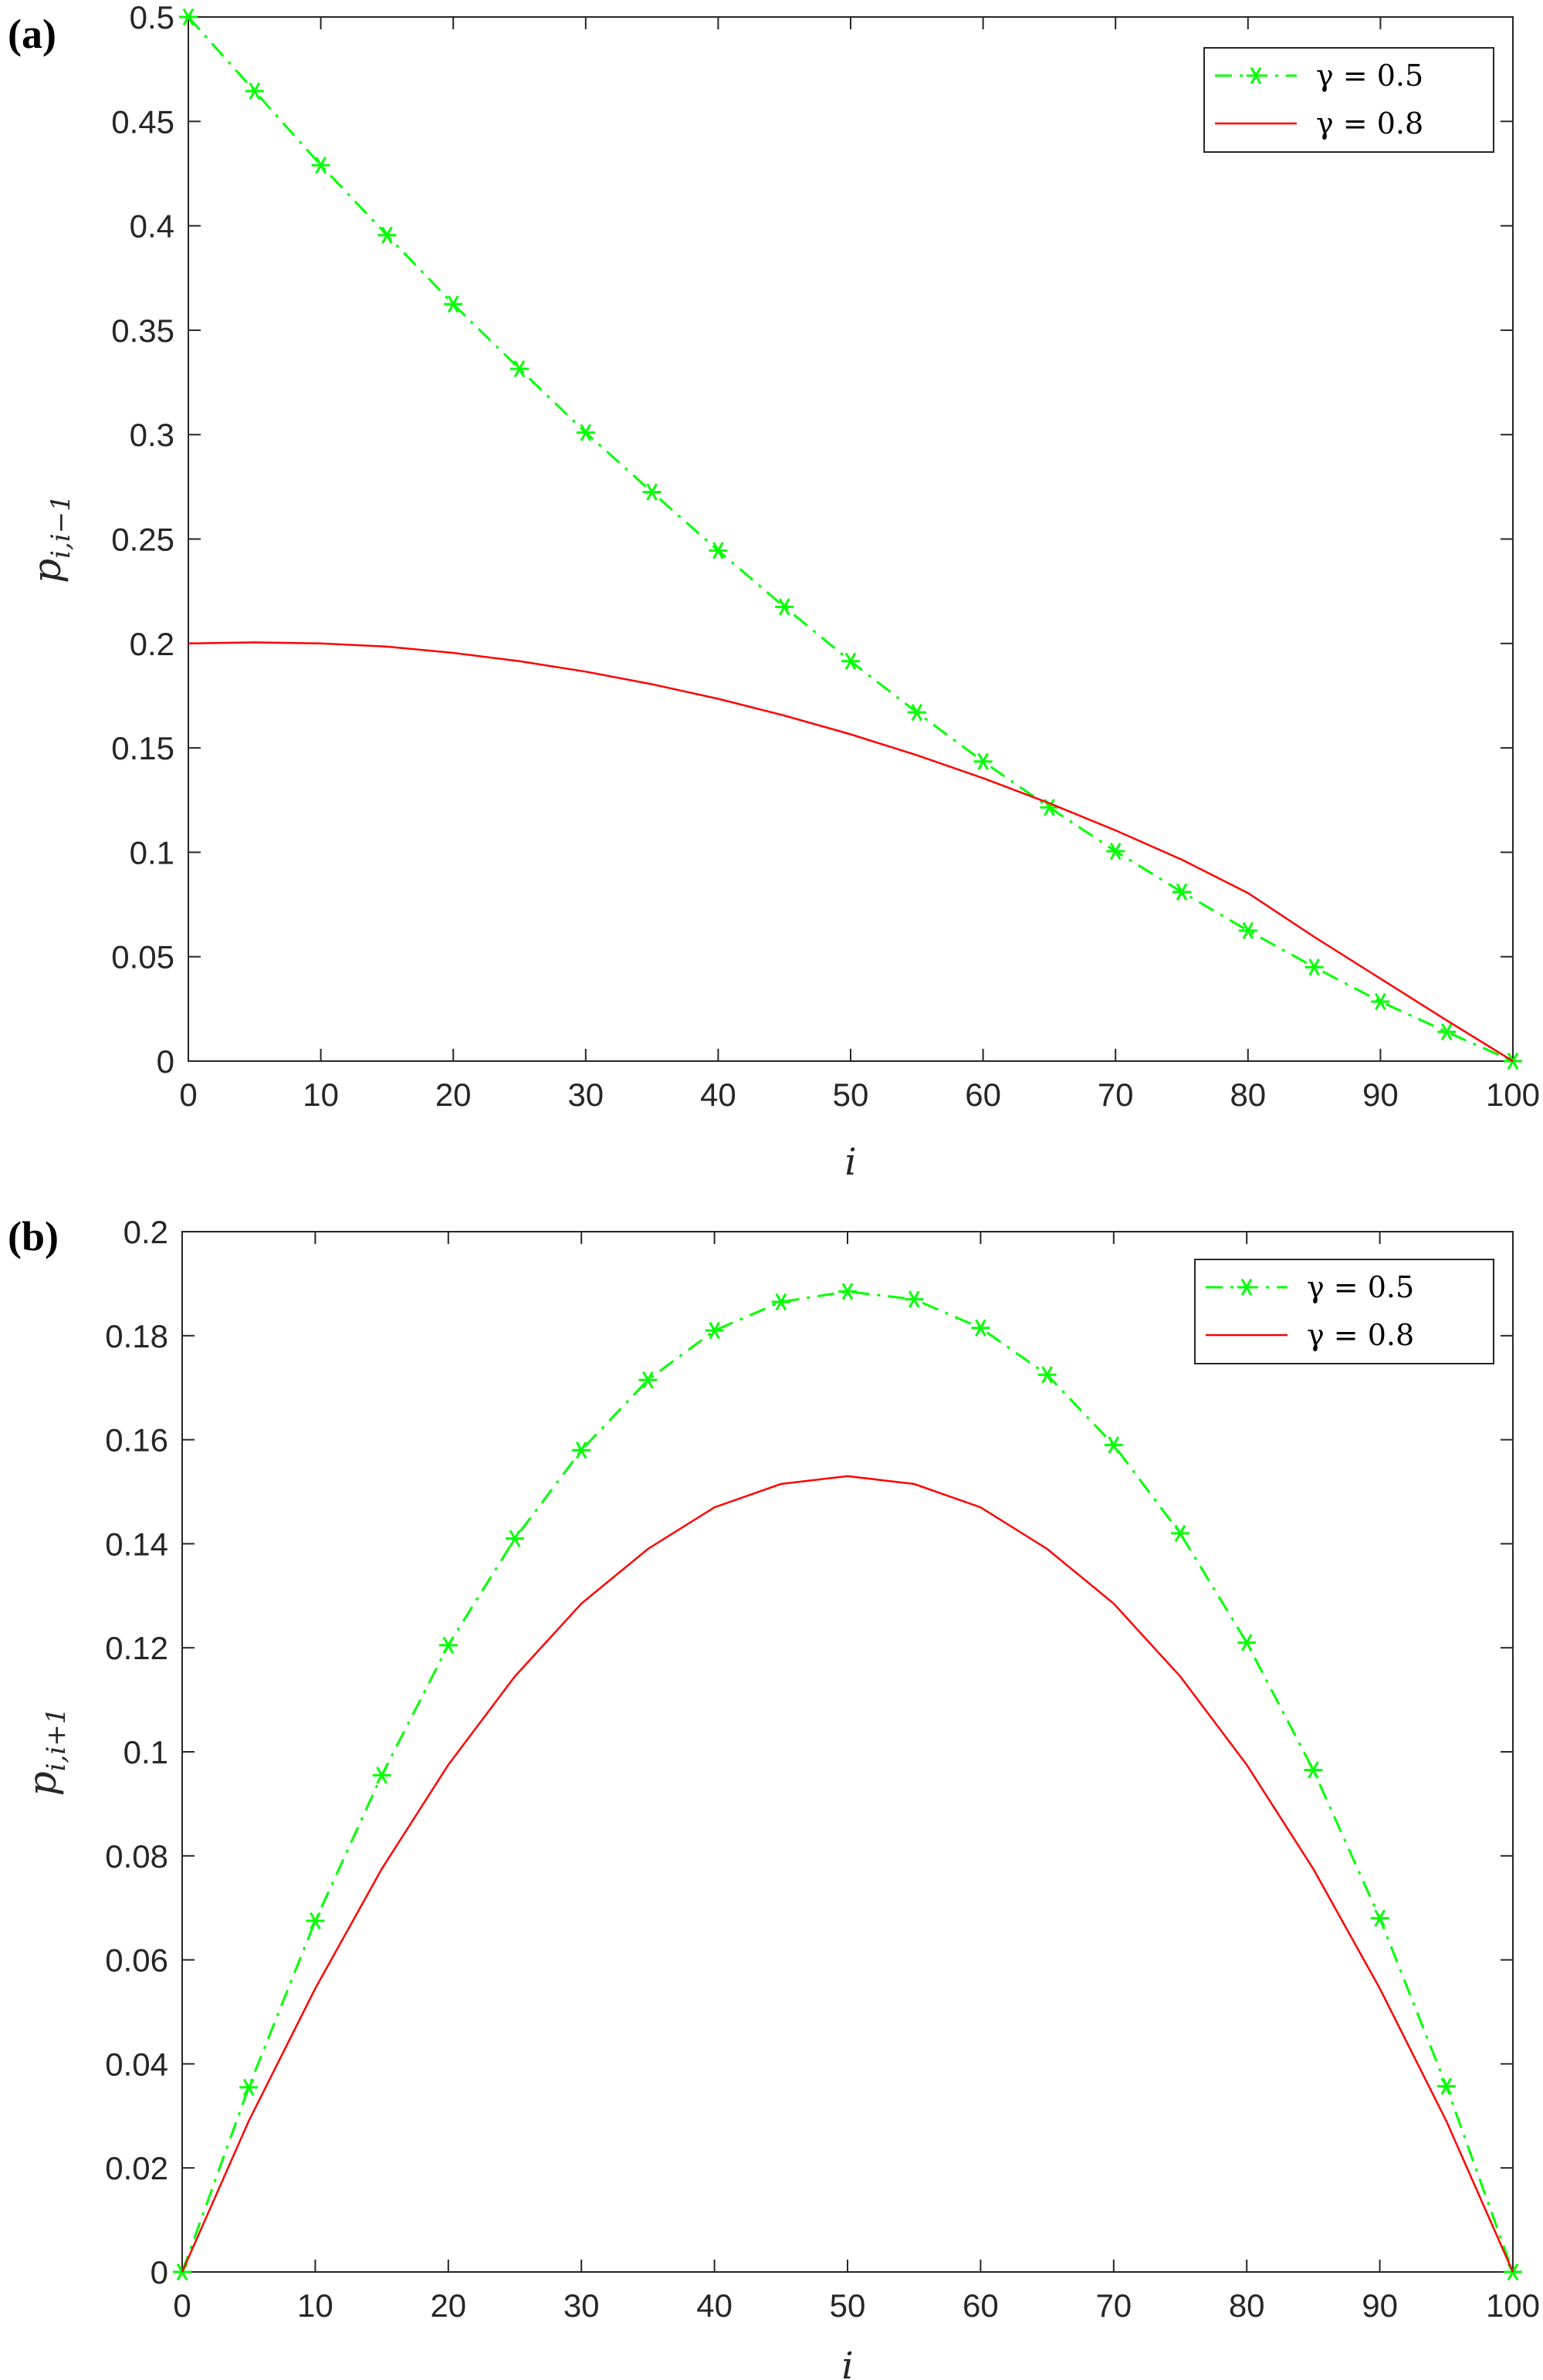  Describe the element at coordinates (142, 957) in the screenshot. I see `y-tick-label: 0.05` at that location.